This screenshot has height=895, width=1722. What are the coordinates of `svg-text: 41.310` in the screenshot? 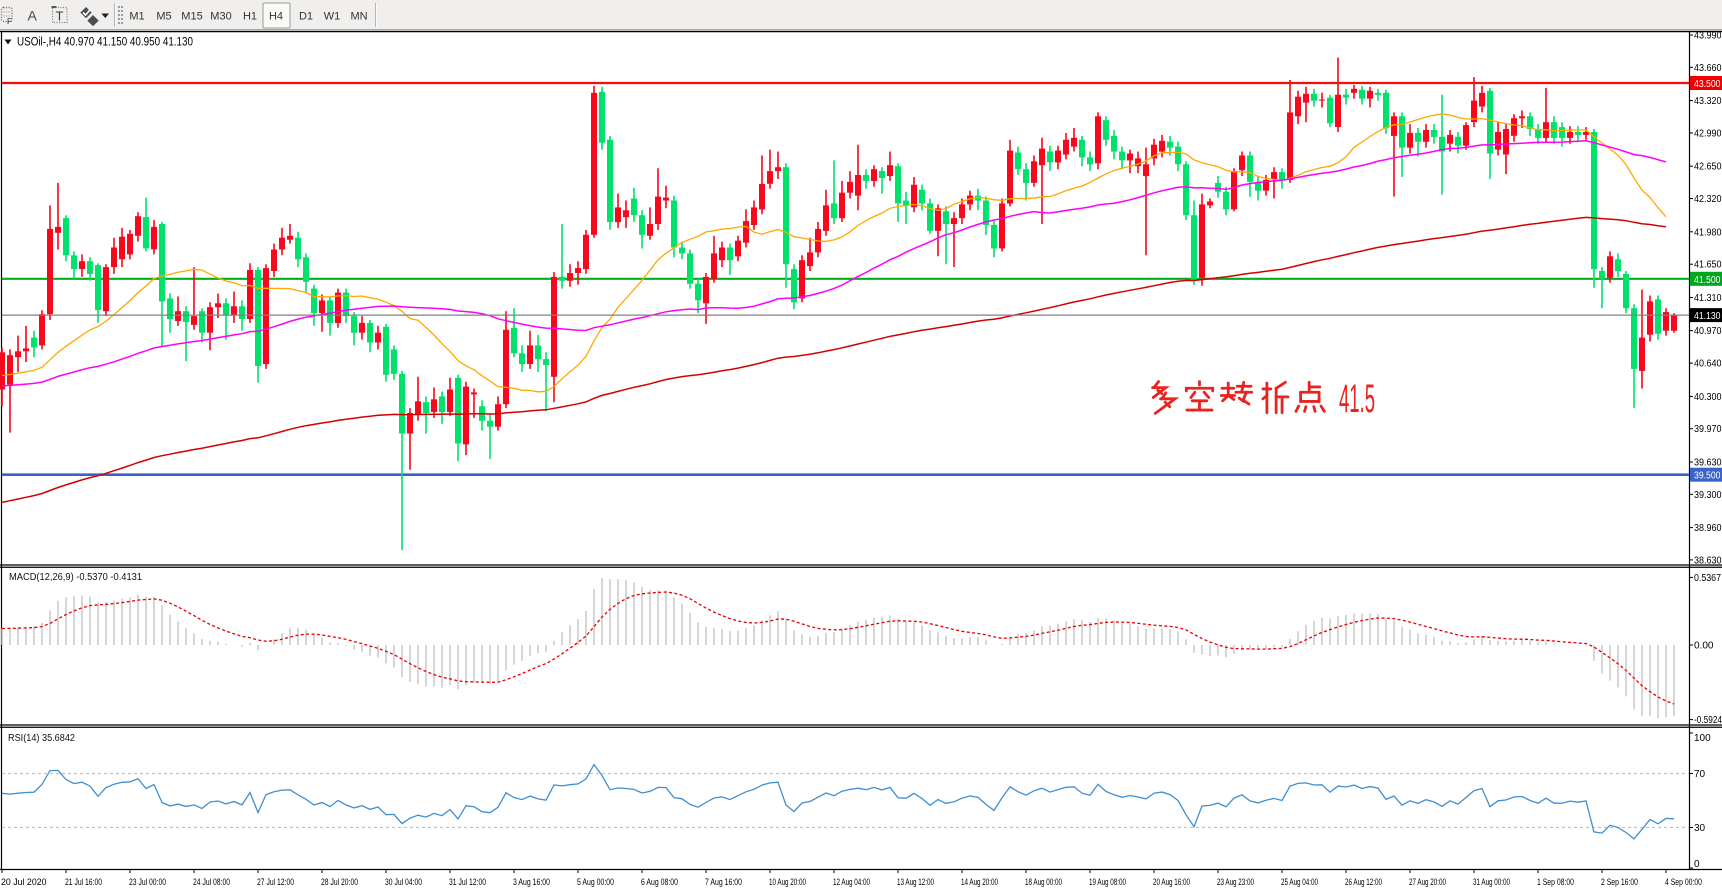 It's located at (1708, 298).